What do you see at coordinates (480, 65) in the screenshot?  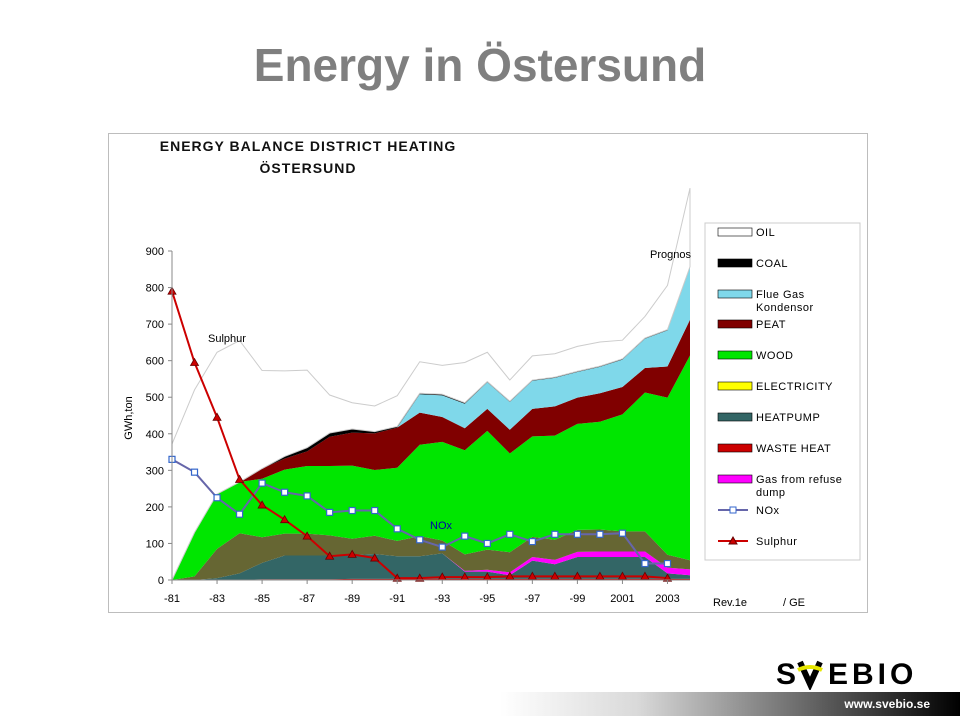 I see `slide-title: Energy in Östersund` at bounding box center [480, 65].